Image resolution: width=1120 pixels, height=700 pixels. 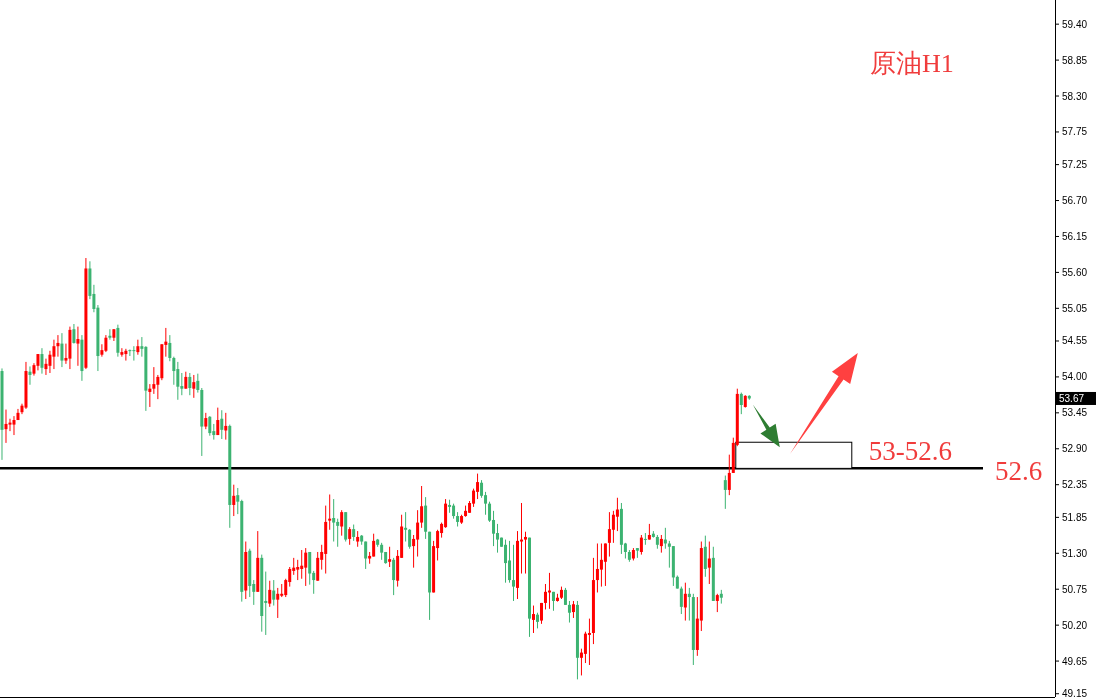 What do you see at coordinates (1075, 96) in the screenshot?
I see `y-tick-label: 58.30` at bounding box center [1075, 96].